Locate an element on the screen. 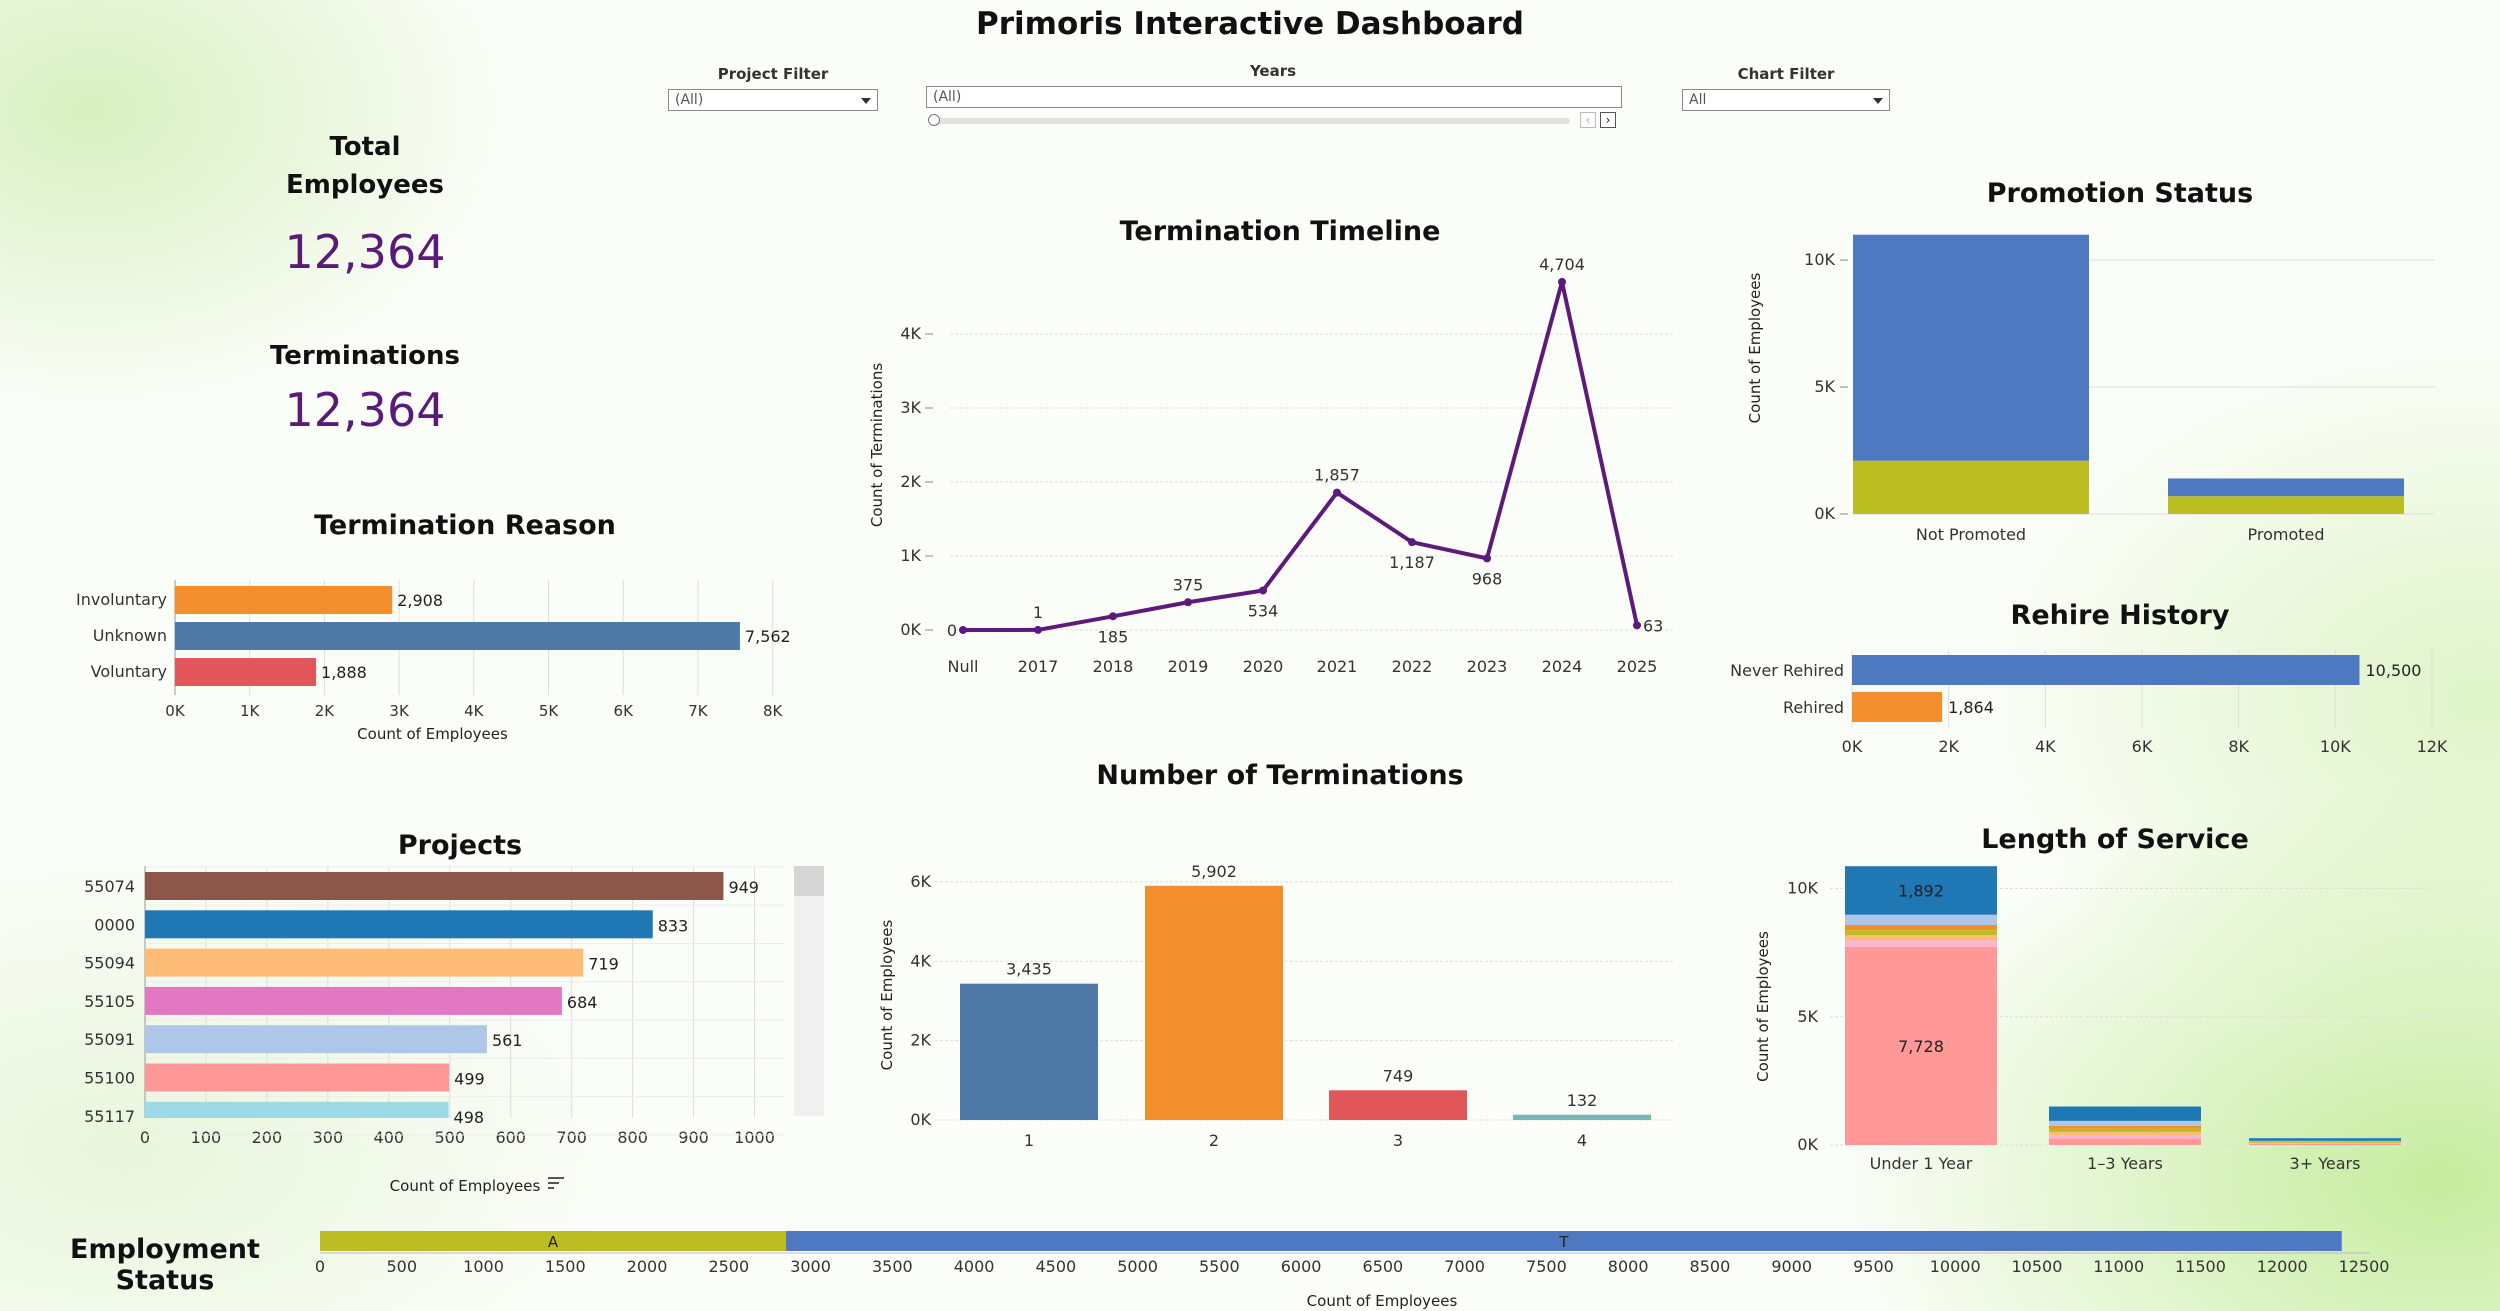  x-tick-label: 7K is located at coordinates (698, 711).